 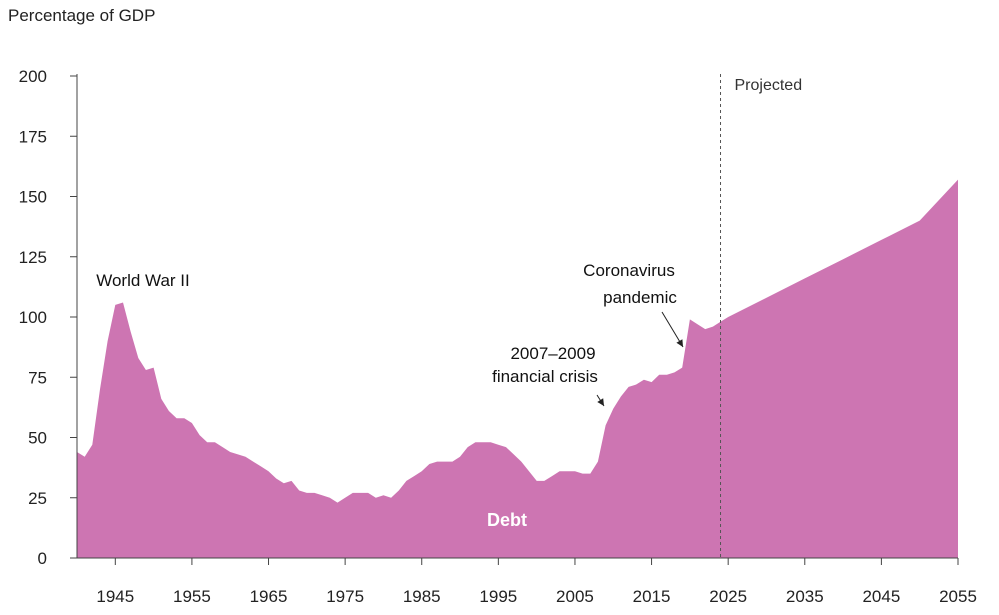 I want to click on y-tick-label: 125, so click(x=33, y=257).